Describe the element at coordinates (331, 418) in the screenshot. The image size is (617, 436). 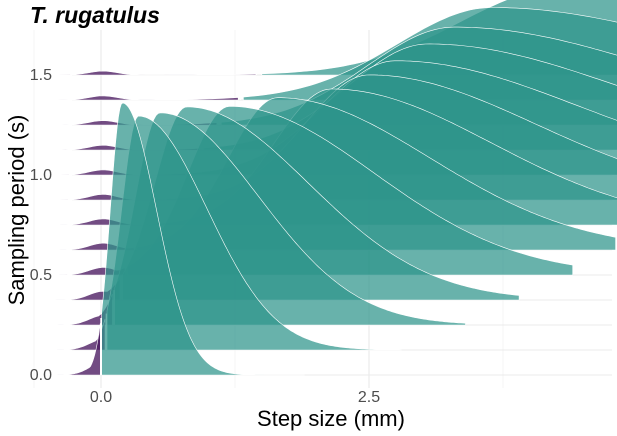
I see `x-axis-label: Step size (mm)` at that location.